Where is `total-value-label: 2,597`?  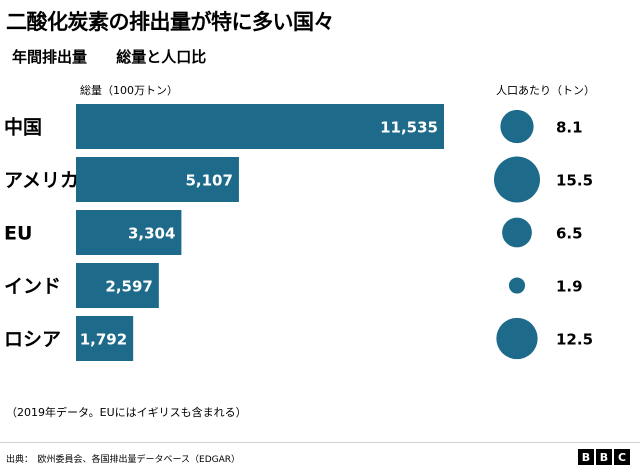 total-value-label: 2,597 is located at coordinates (128, 287).